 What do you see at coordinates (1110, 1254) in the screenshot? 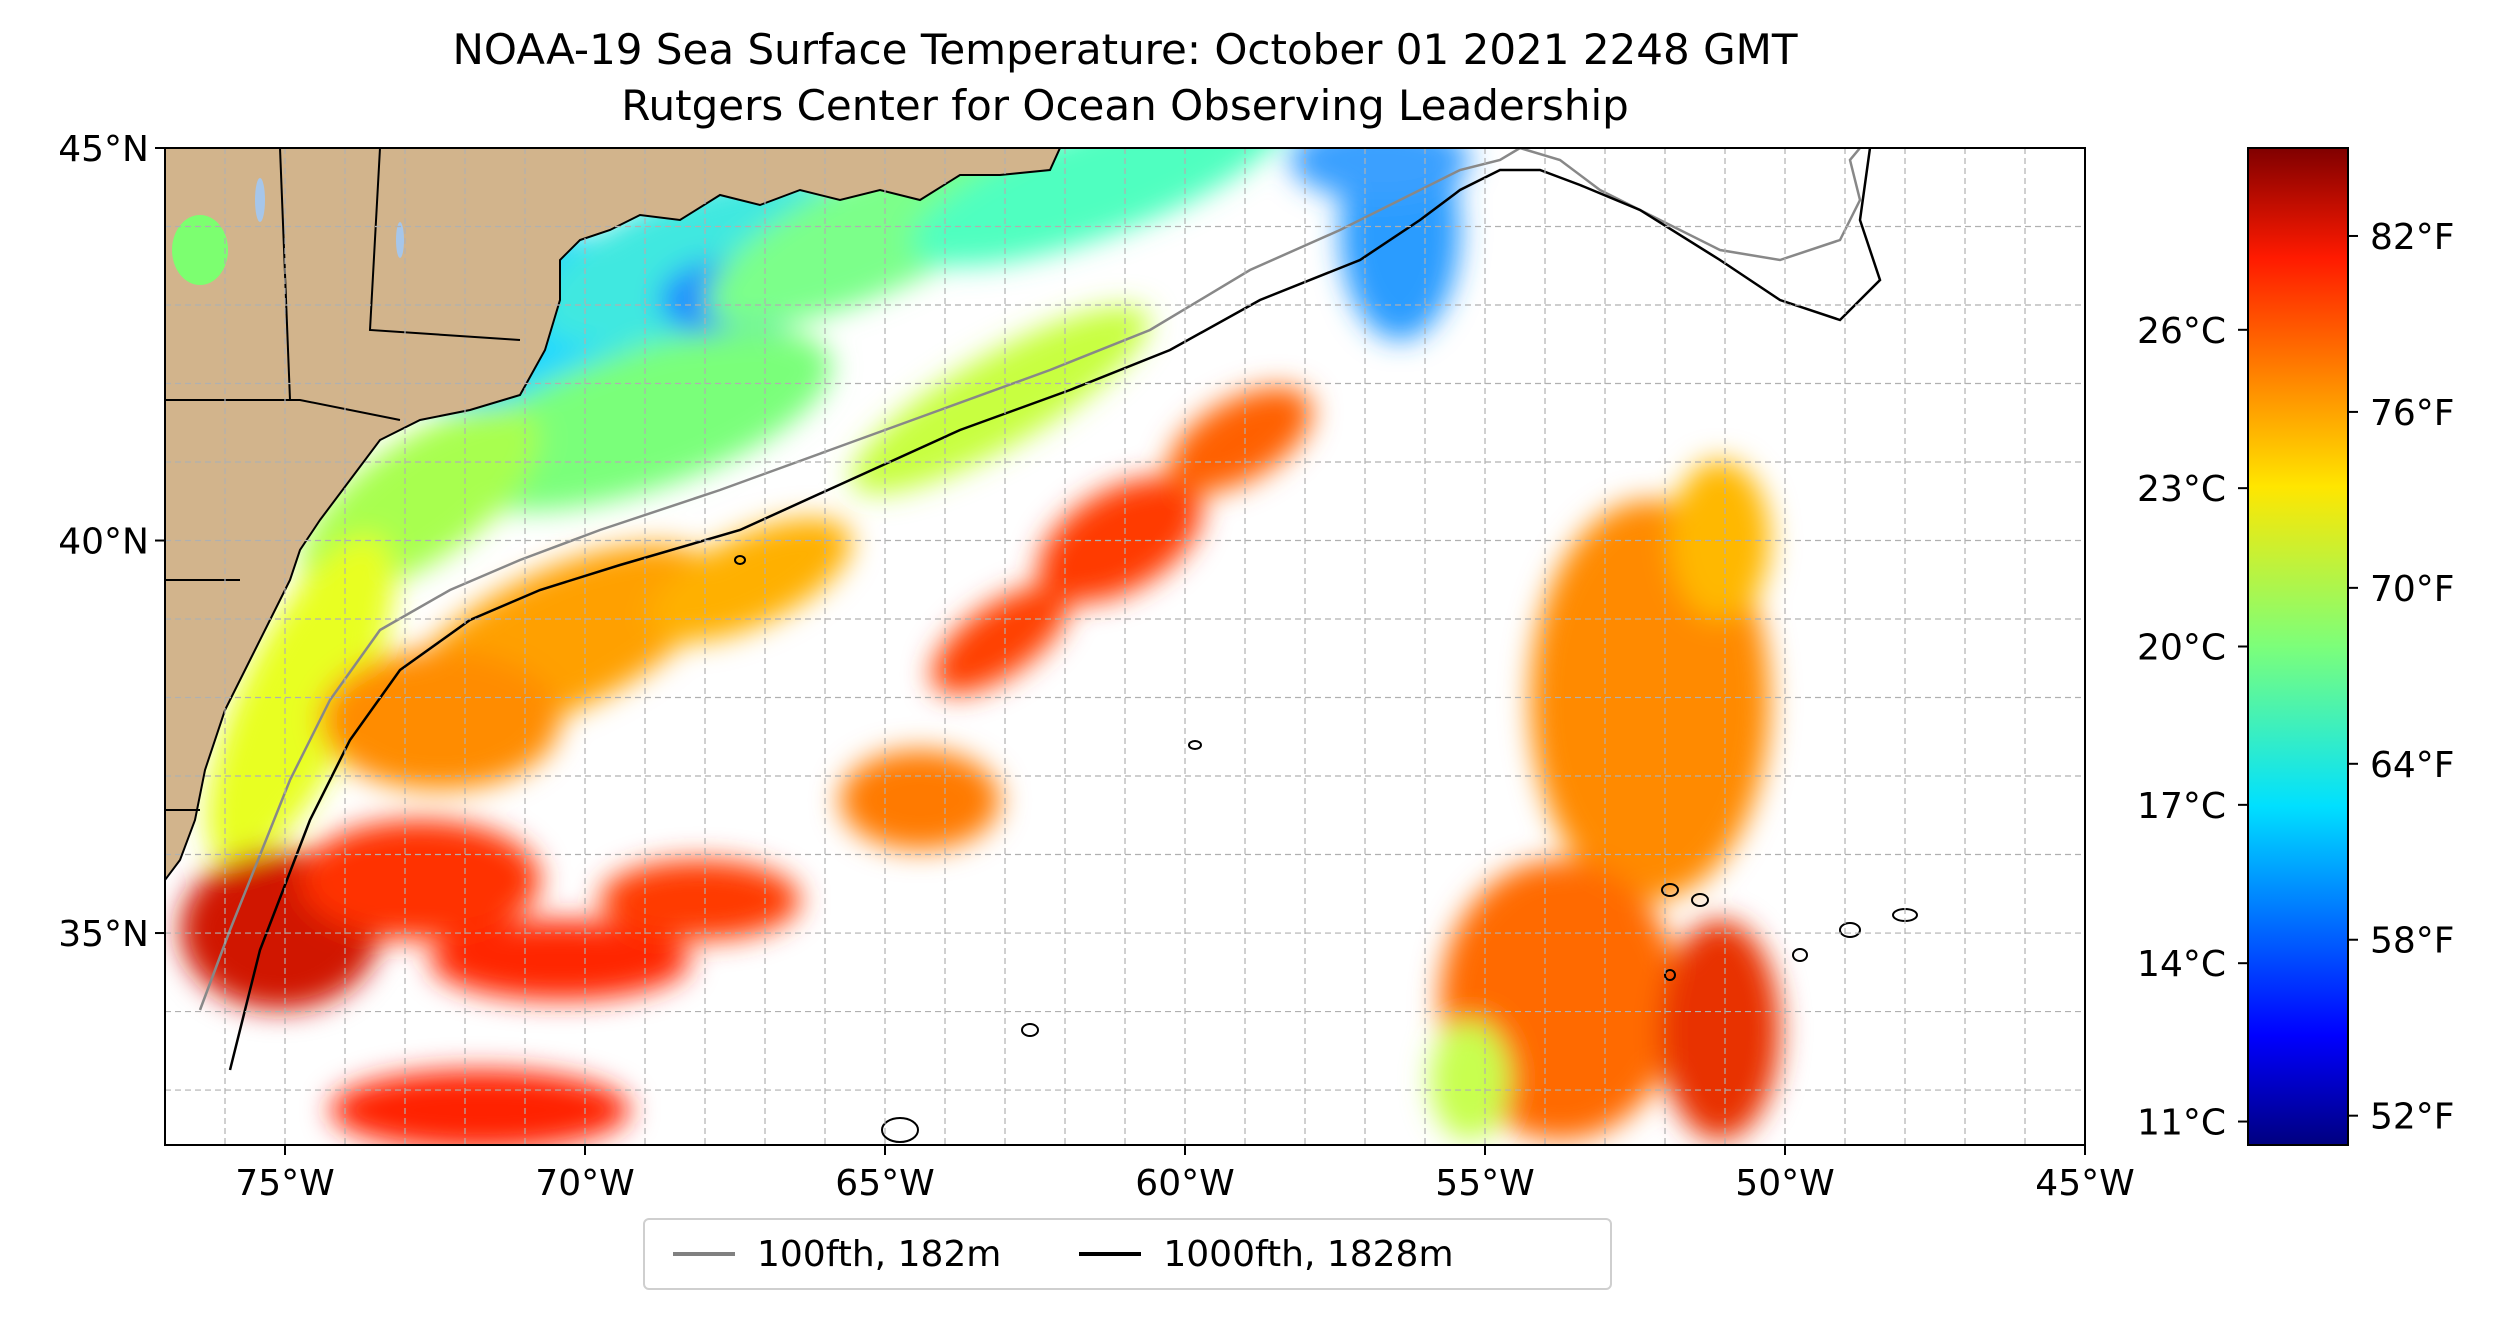
I see `legend-swatch-black` at bounding box center [1110, 1254].